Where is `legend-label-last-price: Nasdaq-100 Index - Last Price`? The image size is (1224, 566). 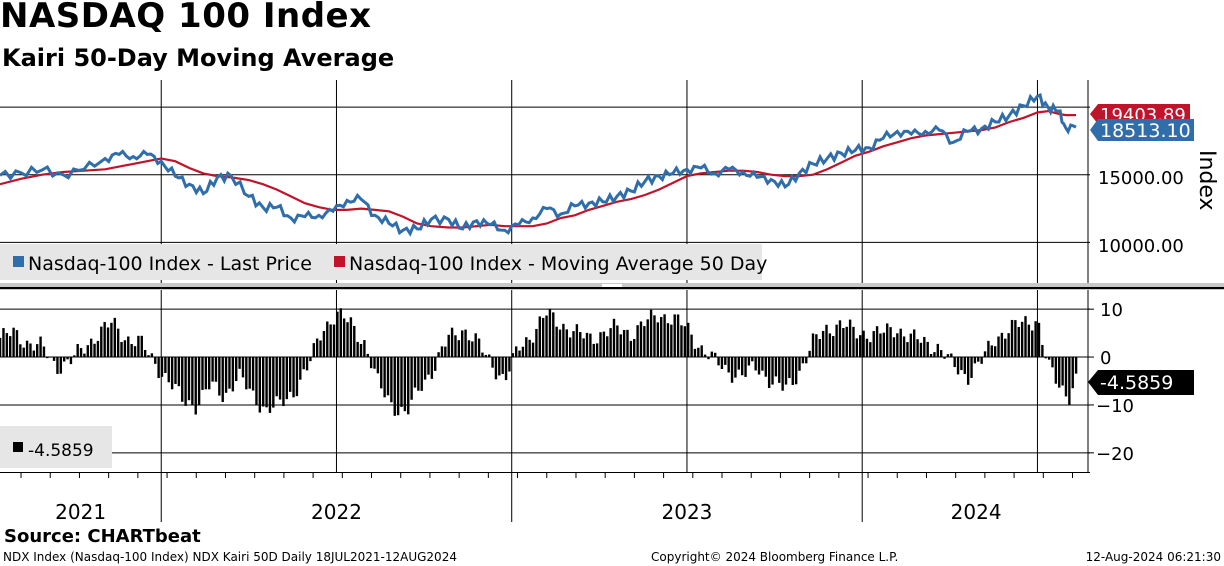 legend-label-last-price: Nasdaq-100 Index - Last Price is located at coordinates (170, 264).